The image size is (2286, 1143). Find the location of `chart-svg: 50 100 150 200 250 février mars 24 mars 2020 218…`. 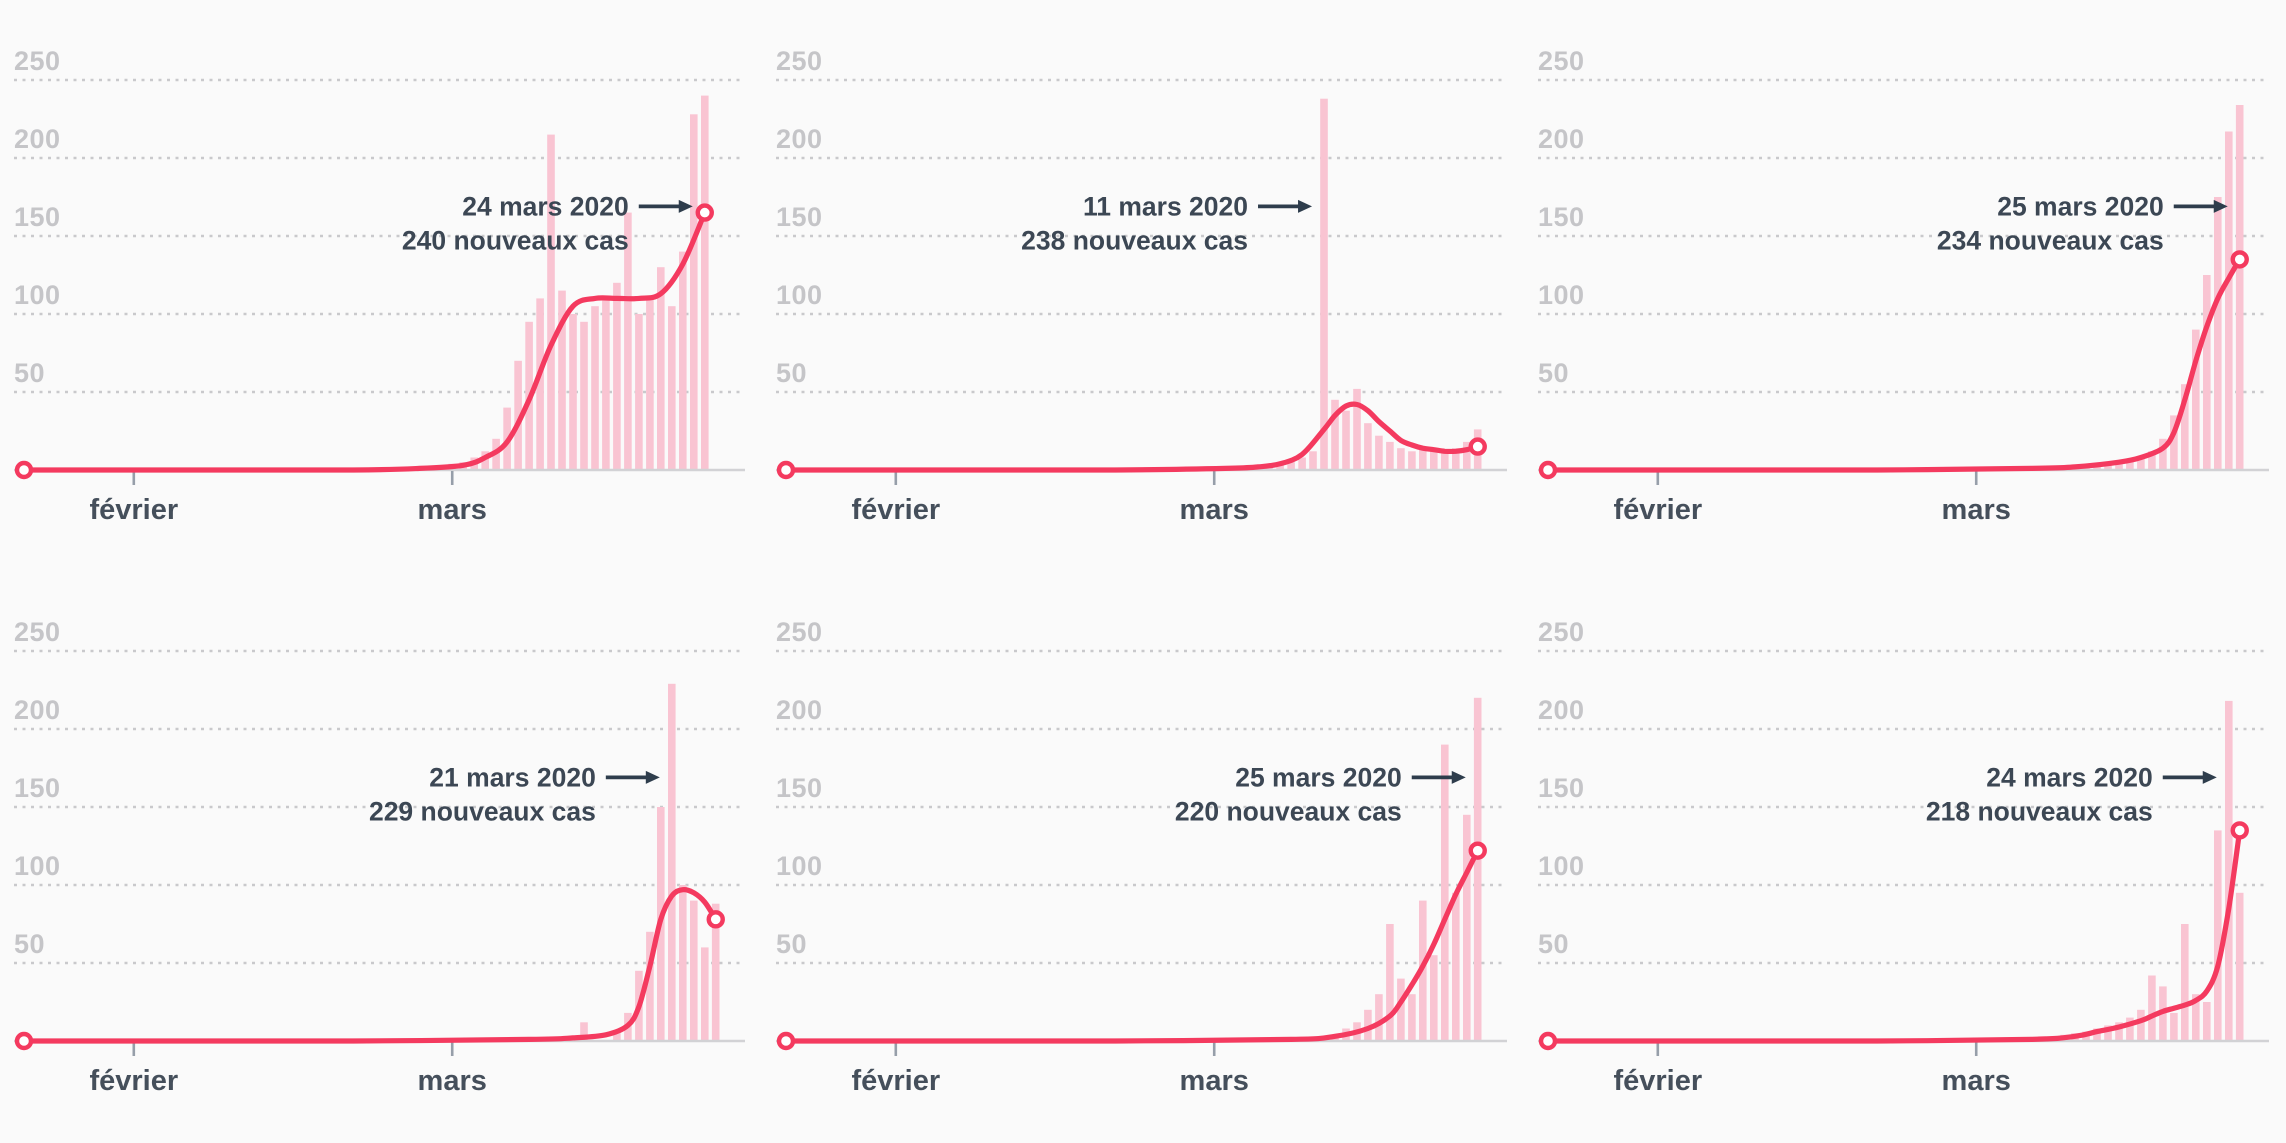

chart-svg: 50 100 150 200 250 février mars 24 mars 2020 218… is located at coordinates (1903, 857).